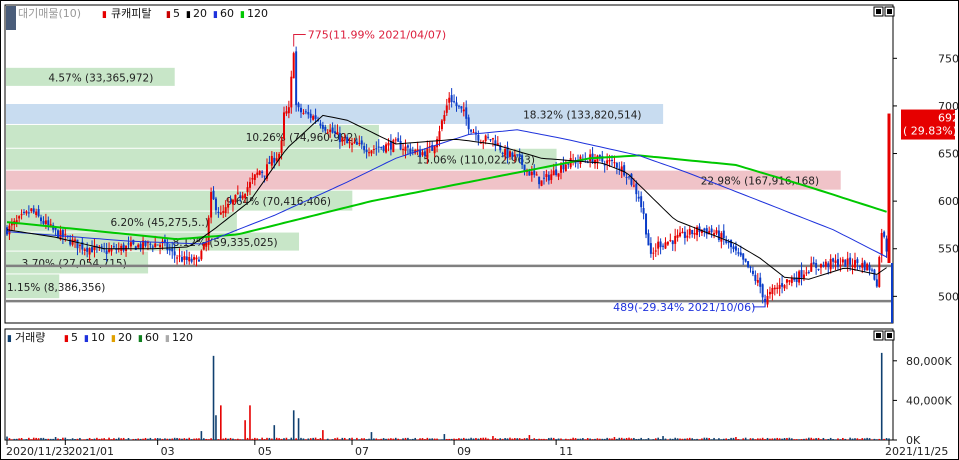  What do you see at coordinates (362, 451) in the screenshot?
I see `x-axis-label: 07` at bounding box center [362, 451].